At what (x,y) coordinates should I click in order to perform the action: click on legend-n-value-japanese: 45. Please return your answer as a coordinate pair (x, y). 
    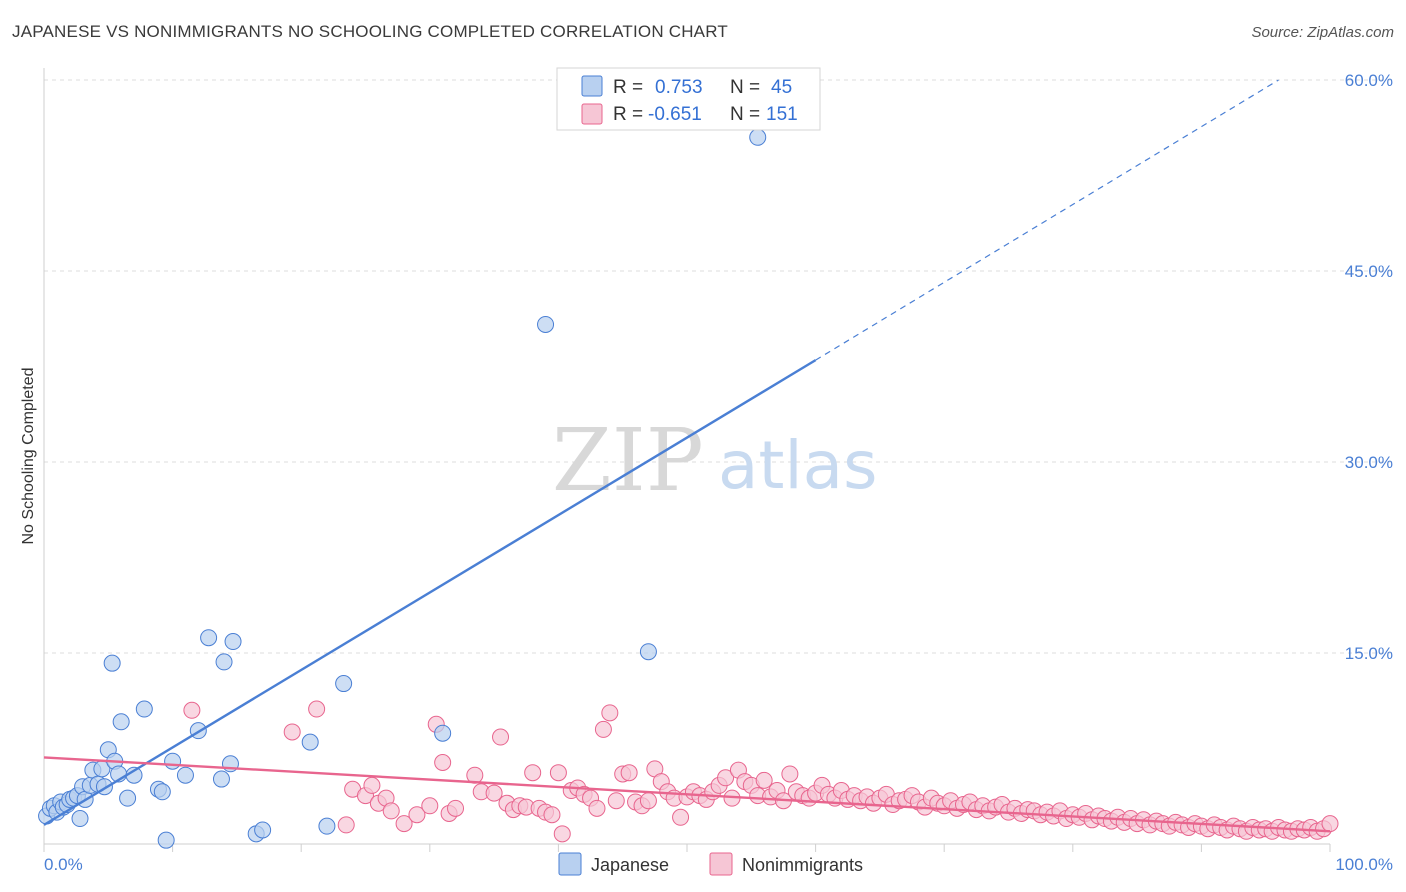
    Looking at the image, I should click on (781, 87).